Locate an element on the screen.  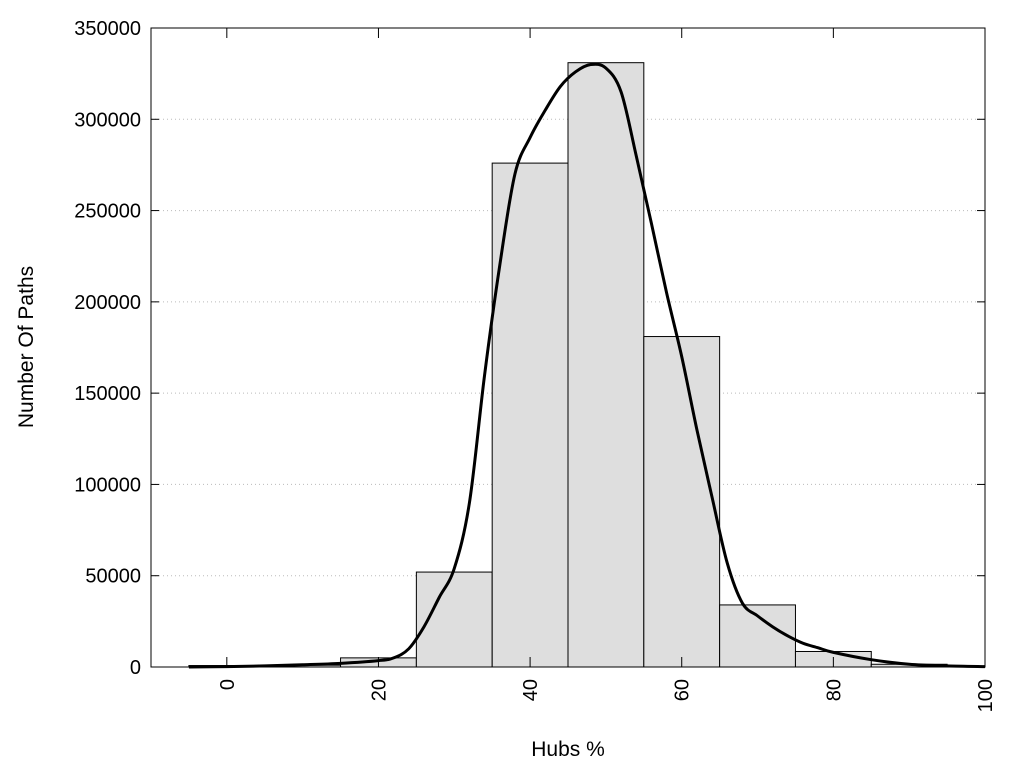
x-tick-label: 40 is located at coordinates (531, 690).